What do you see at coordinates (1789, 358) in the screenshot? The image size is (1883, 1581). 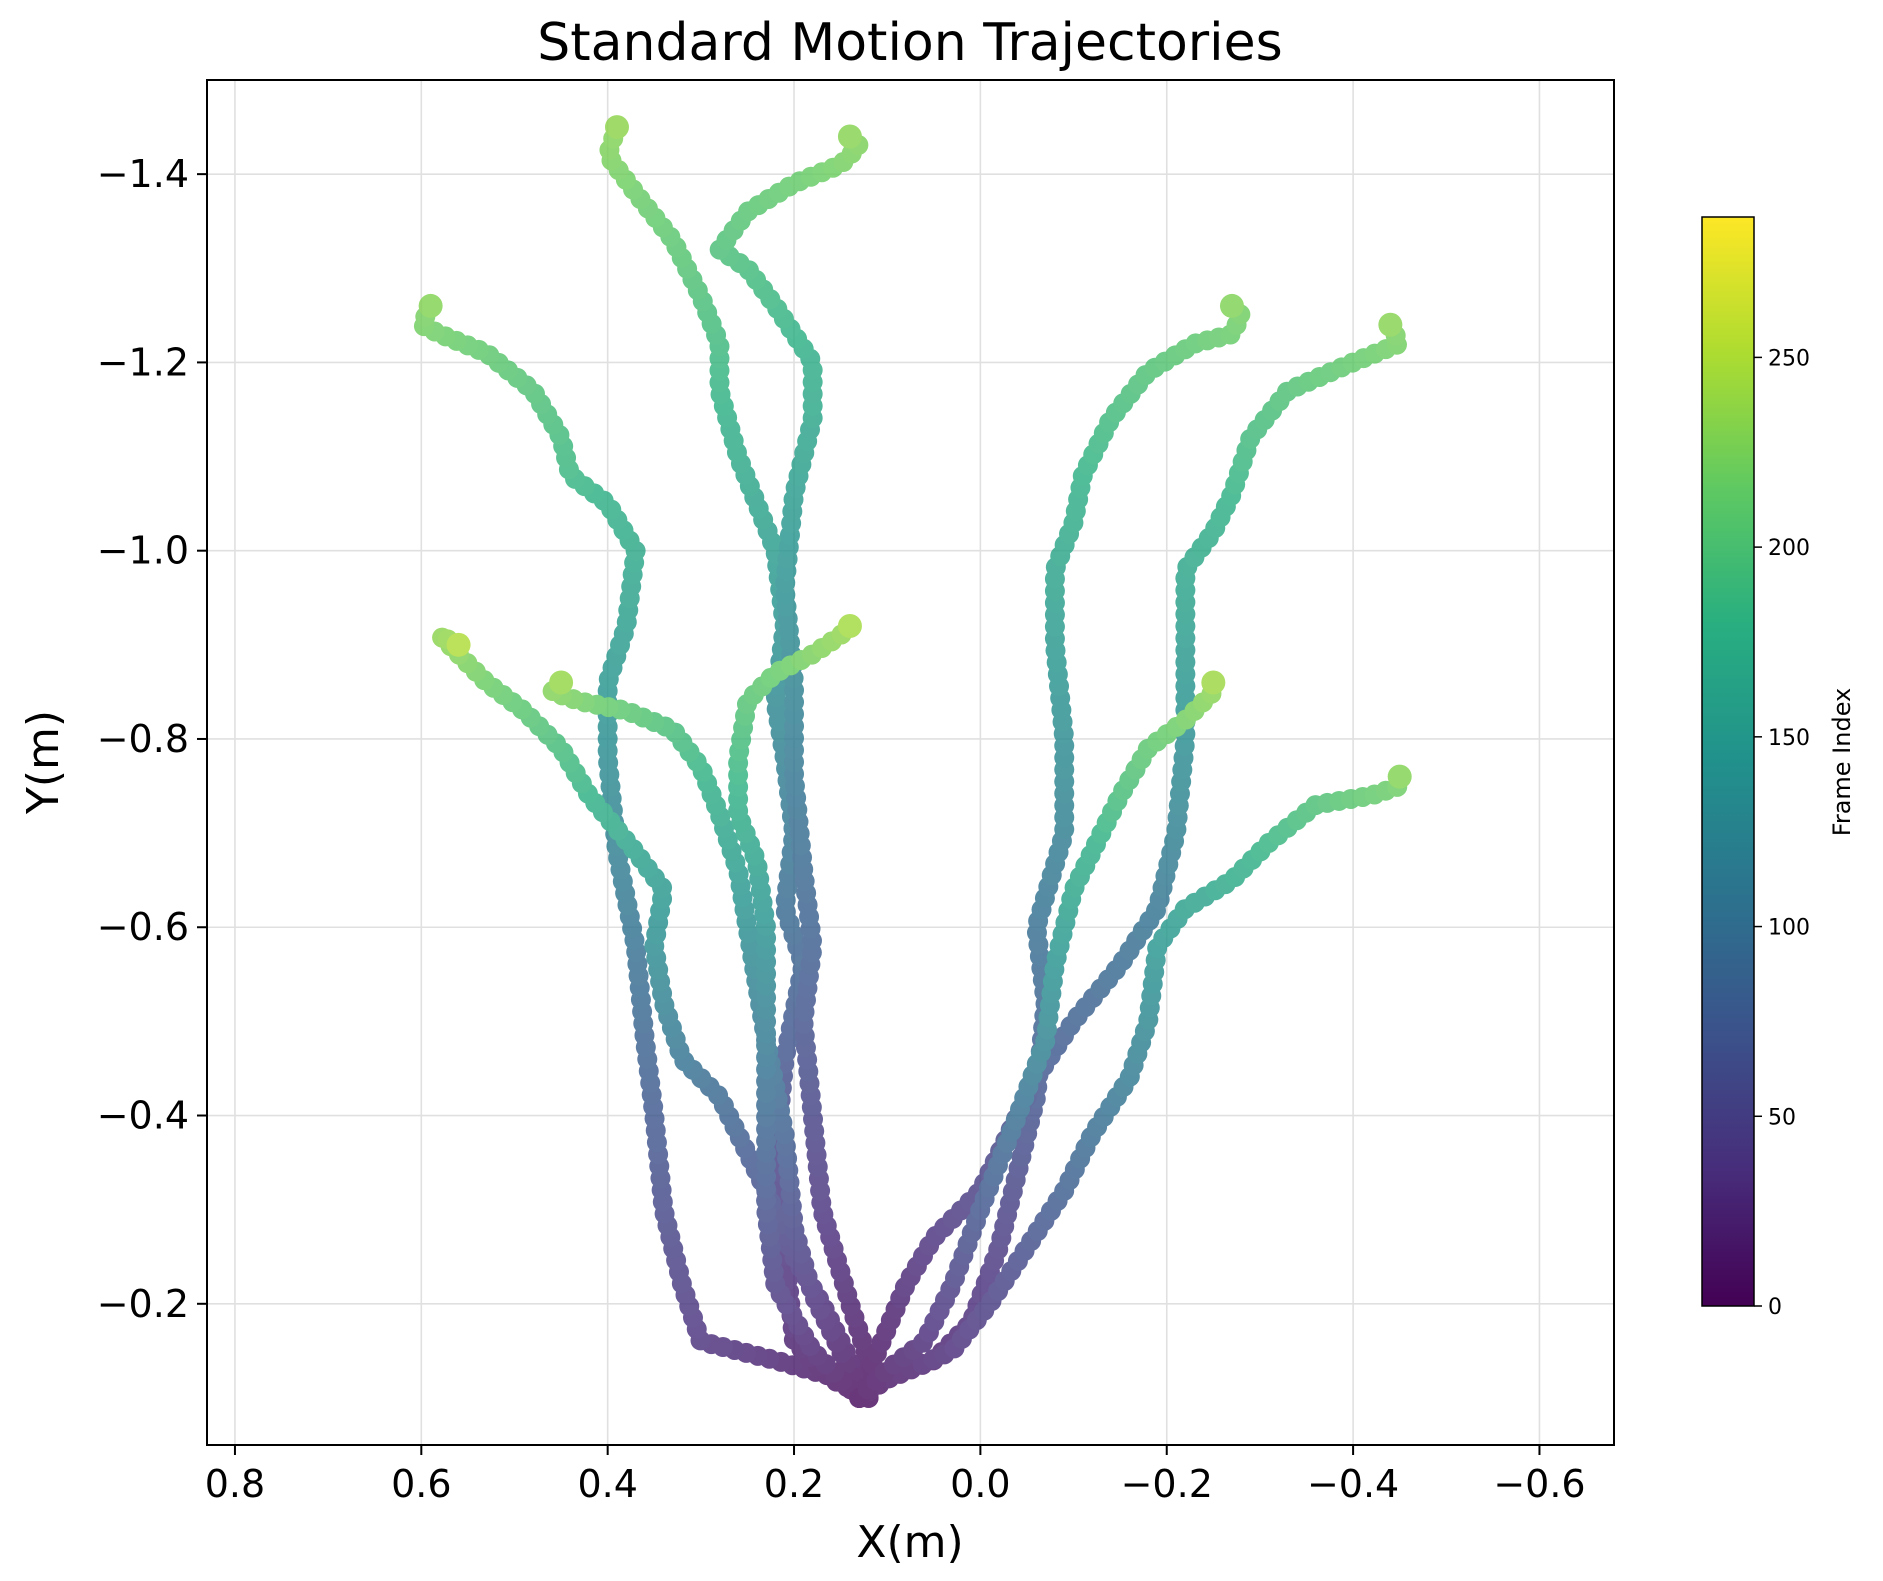 I see `colorbar-tick-label: 250` at bounding box center [1789, 358].